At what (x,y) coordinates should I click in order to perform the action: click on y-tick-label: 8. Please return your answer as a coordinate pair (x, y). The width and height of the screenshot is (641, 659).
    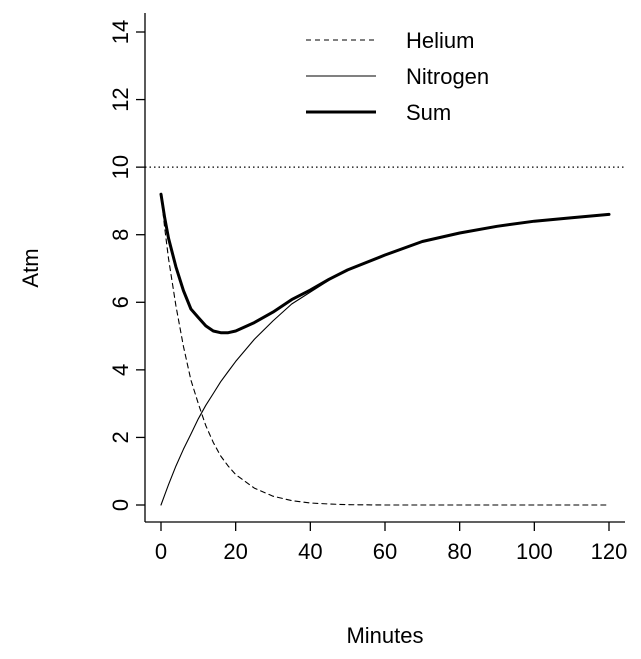
    Looking at the image, I should click on (120, 235).